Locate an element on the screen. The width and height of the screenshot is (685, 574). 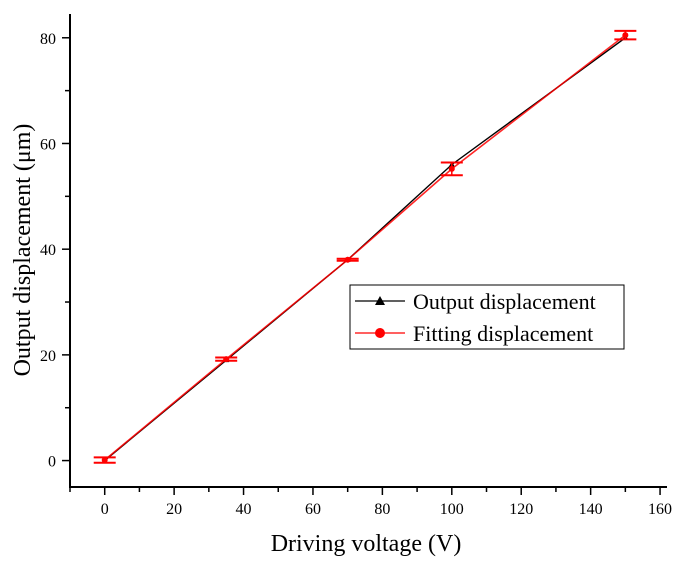
y-tick-label: 0 is located at coordinates (52, 462).